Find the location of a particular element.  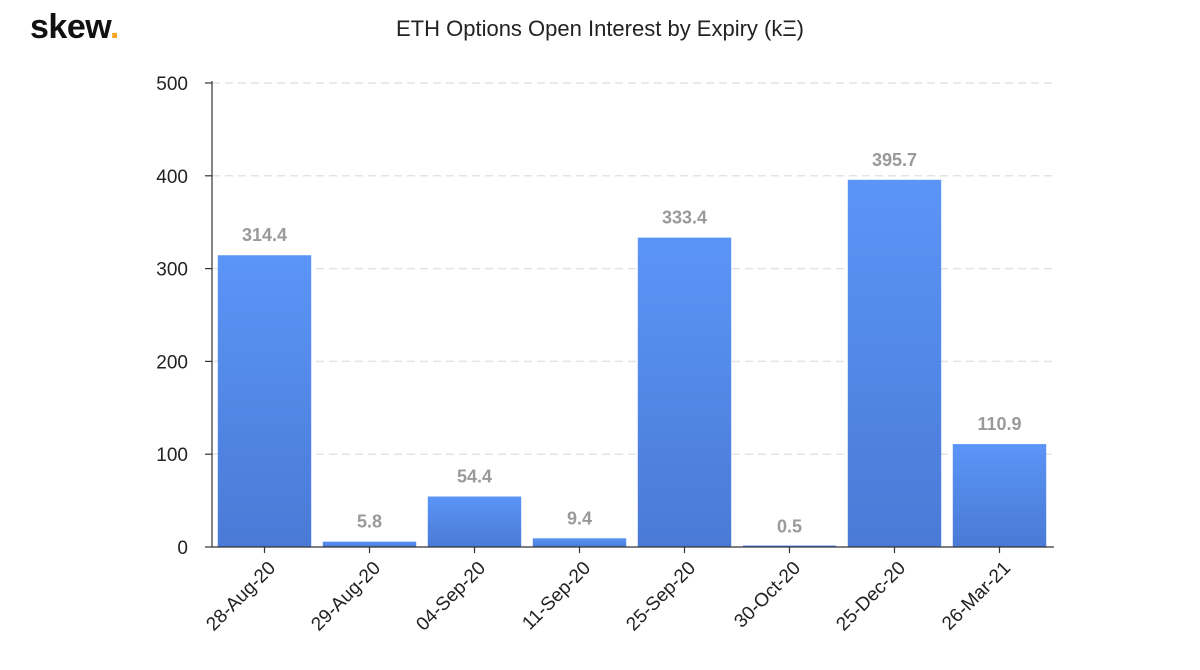

x-tick-label: 30-Oct-20 is located at coordinates (767, 595).